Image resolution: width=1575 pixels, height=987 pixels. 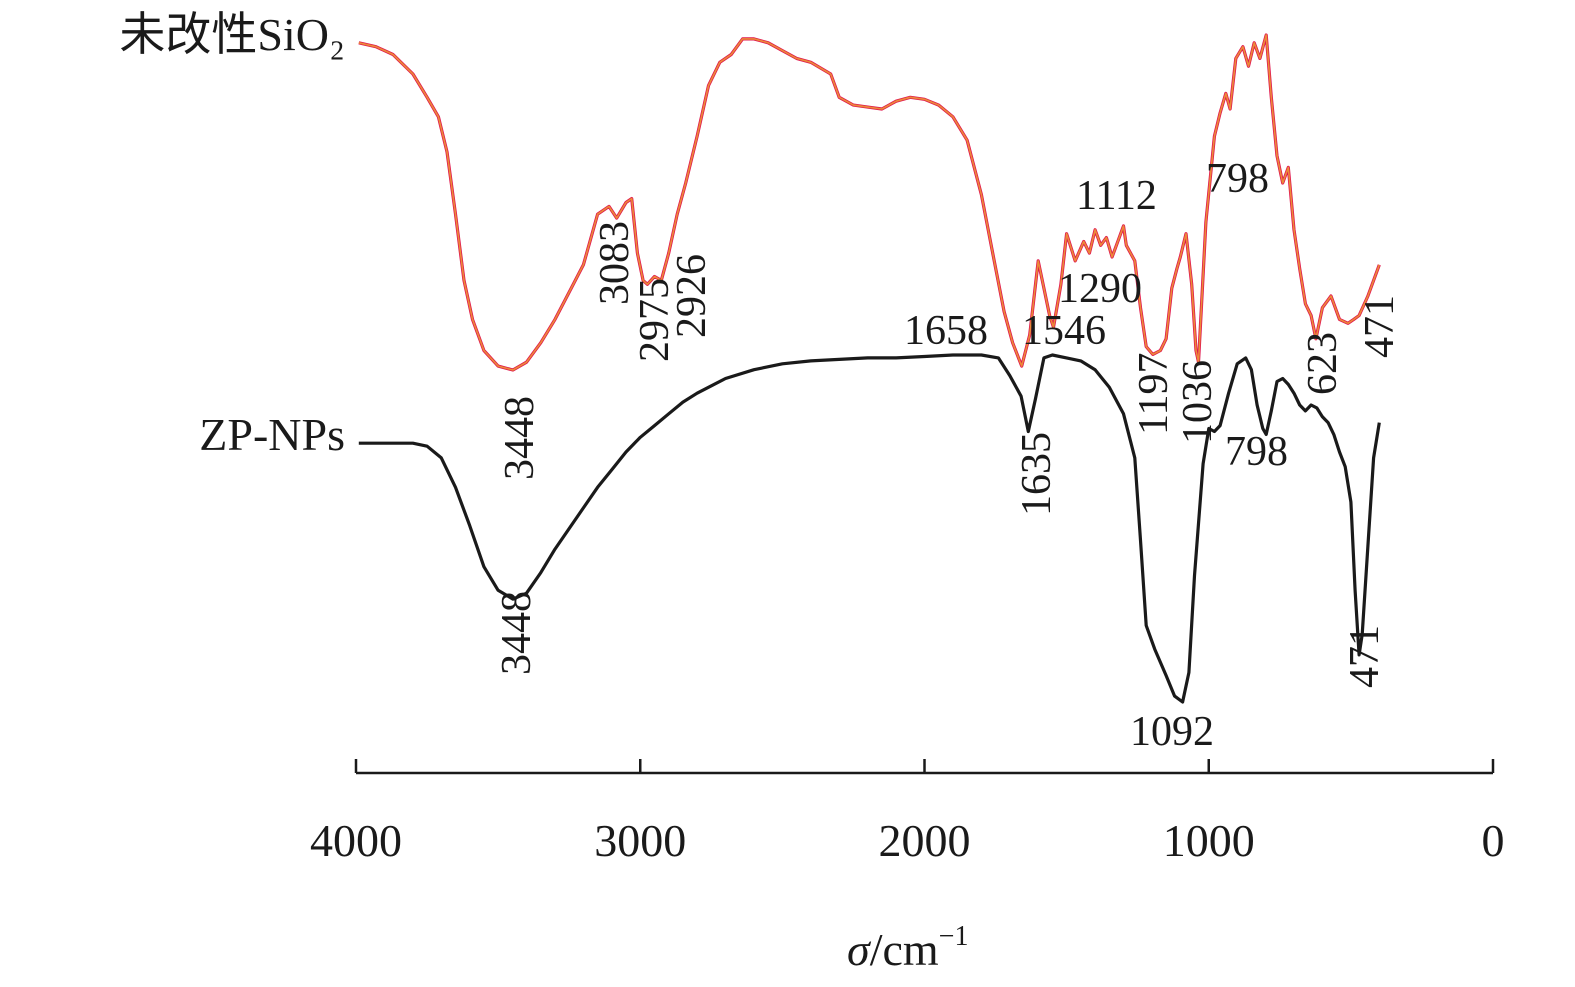 I want to click on peak-label: 1112, so click(x=1116, y=196).